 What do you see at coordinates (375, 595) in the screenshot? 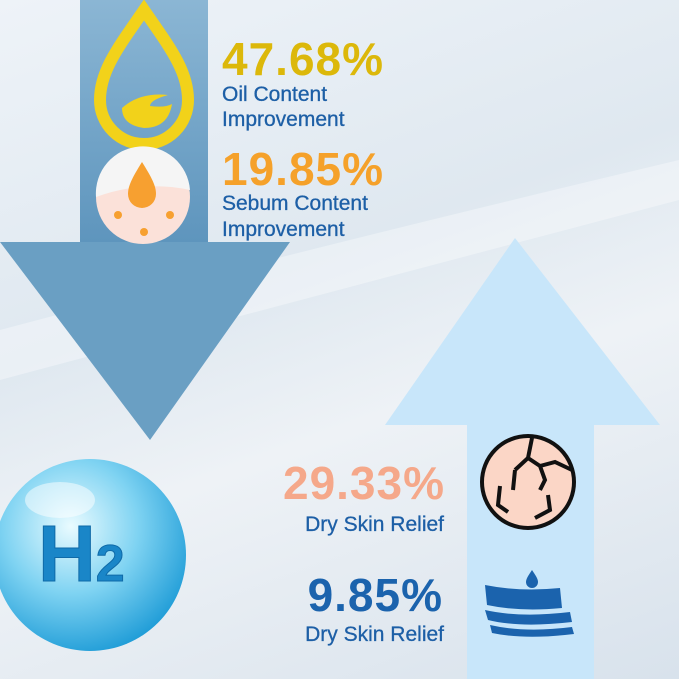
I see `dry-skin-value-2: 9.85%` at bounding box center [375, 595].